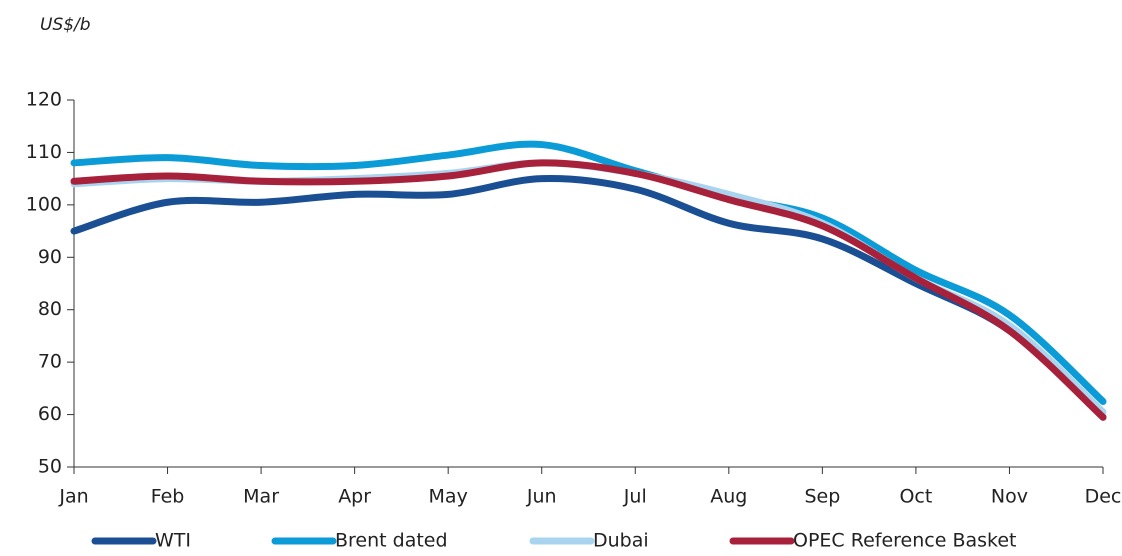 This screenshot has height=556, width=1122. What do you see at coordinates (635, 497) in the screenshot?
I see `x-tick-label: Jul` at bounding box center [635, 497].